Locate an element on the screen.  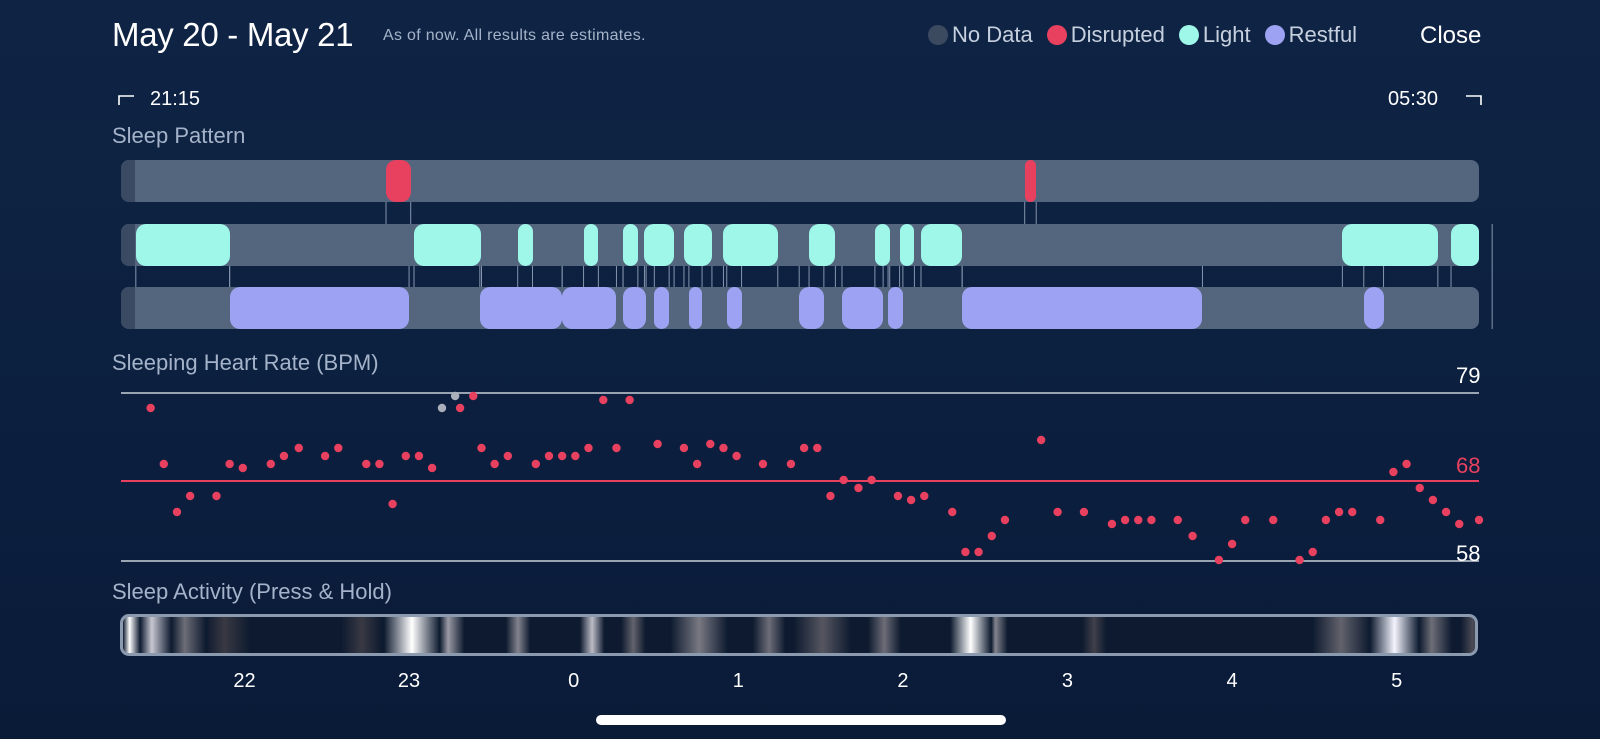
legend-item-disrupted: Disrupted is located at coordinates (1105, 35).